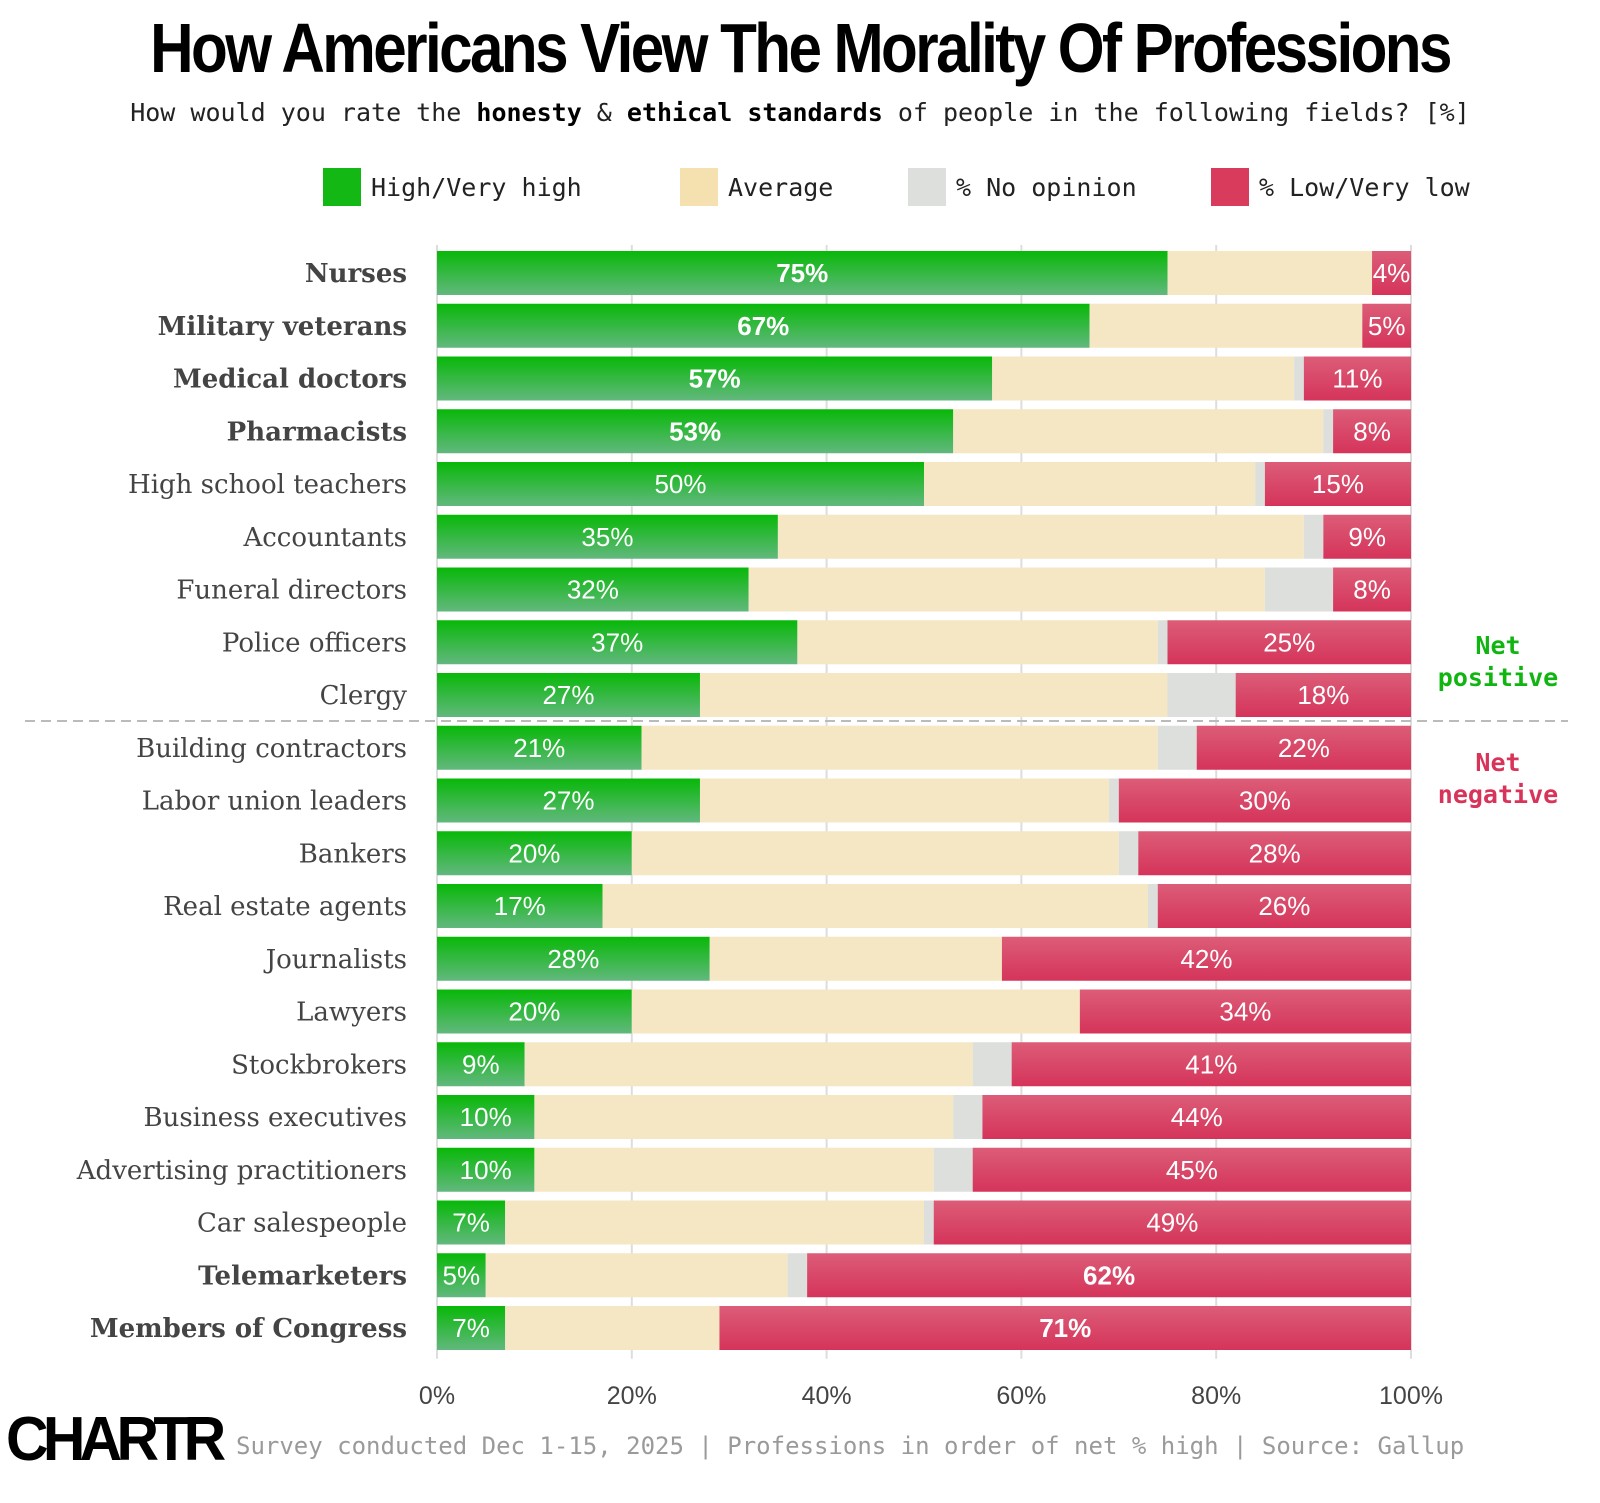  What do you see at coordinates (317, 432) in the screenshot?
I see `category-label: Pharmacists` at bounding box center [317, 432].